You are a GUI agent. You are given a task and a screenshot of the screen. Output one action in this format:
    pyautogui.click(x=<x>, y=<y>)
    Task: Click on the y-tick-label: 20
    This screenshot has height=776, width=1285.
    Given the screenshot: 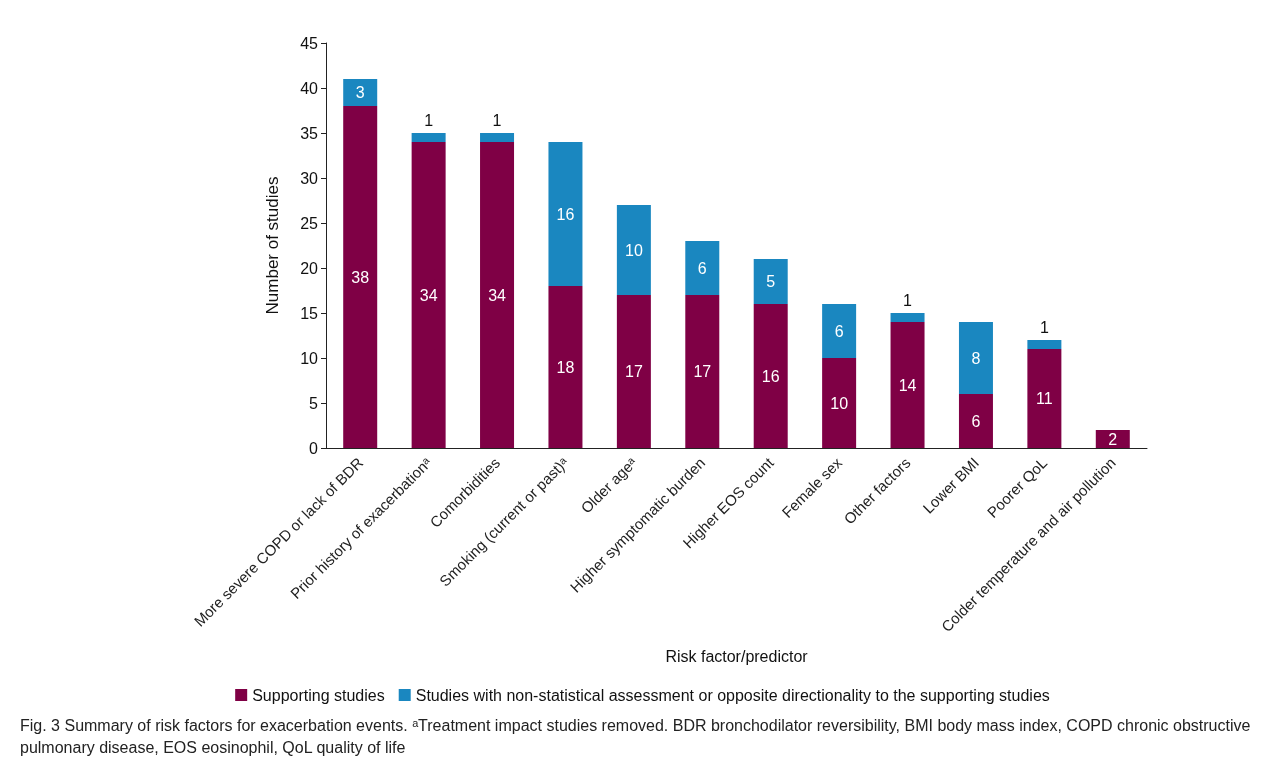 What is the action you would take?
    pyautogui.click(x=309, y=268)
    